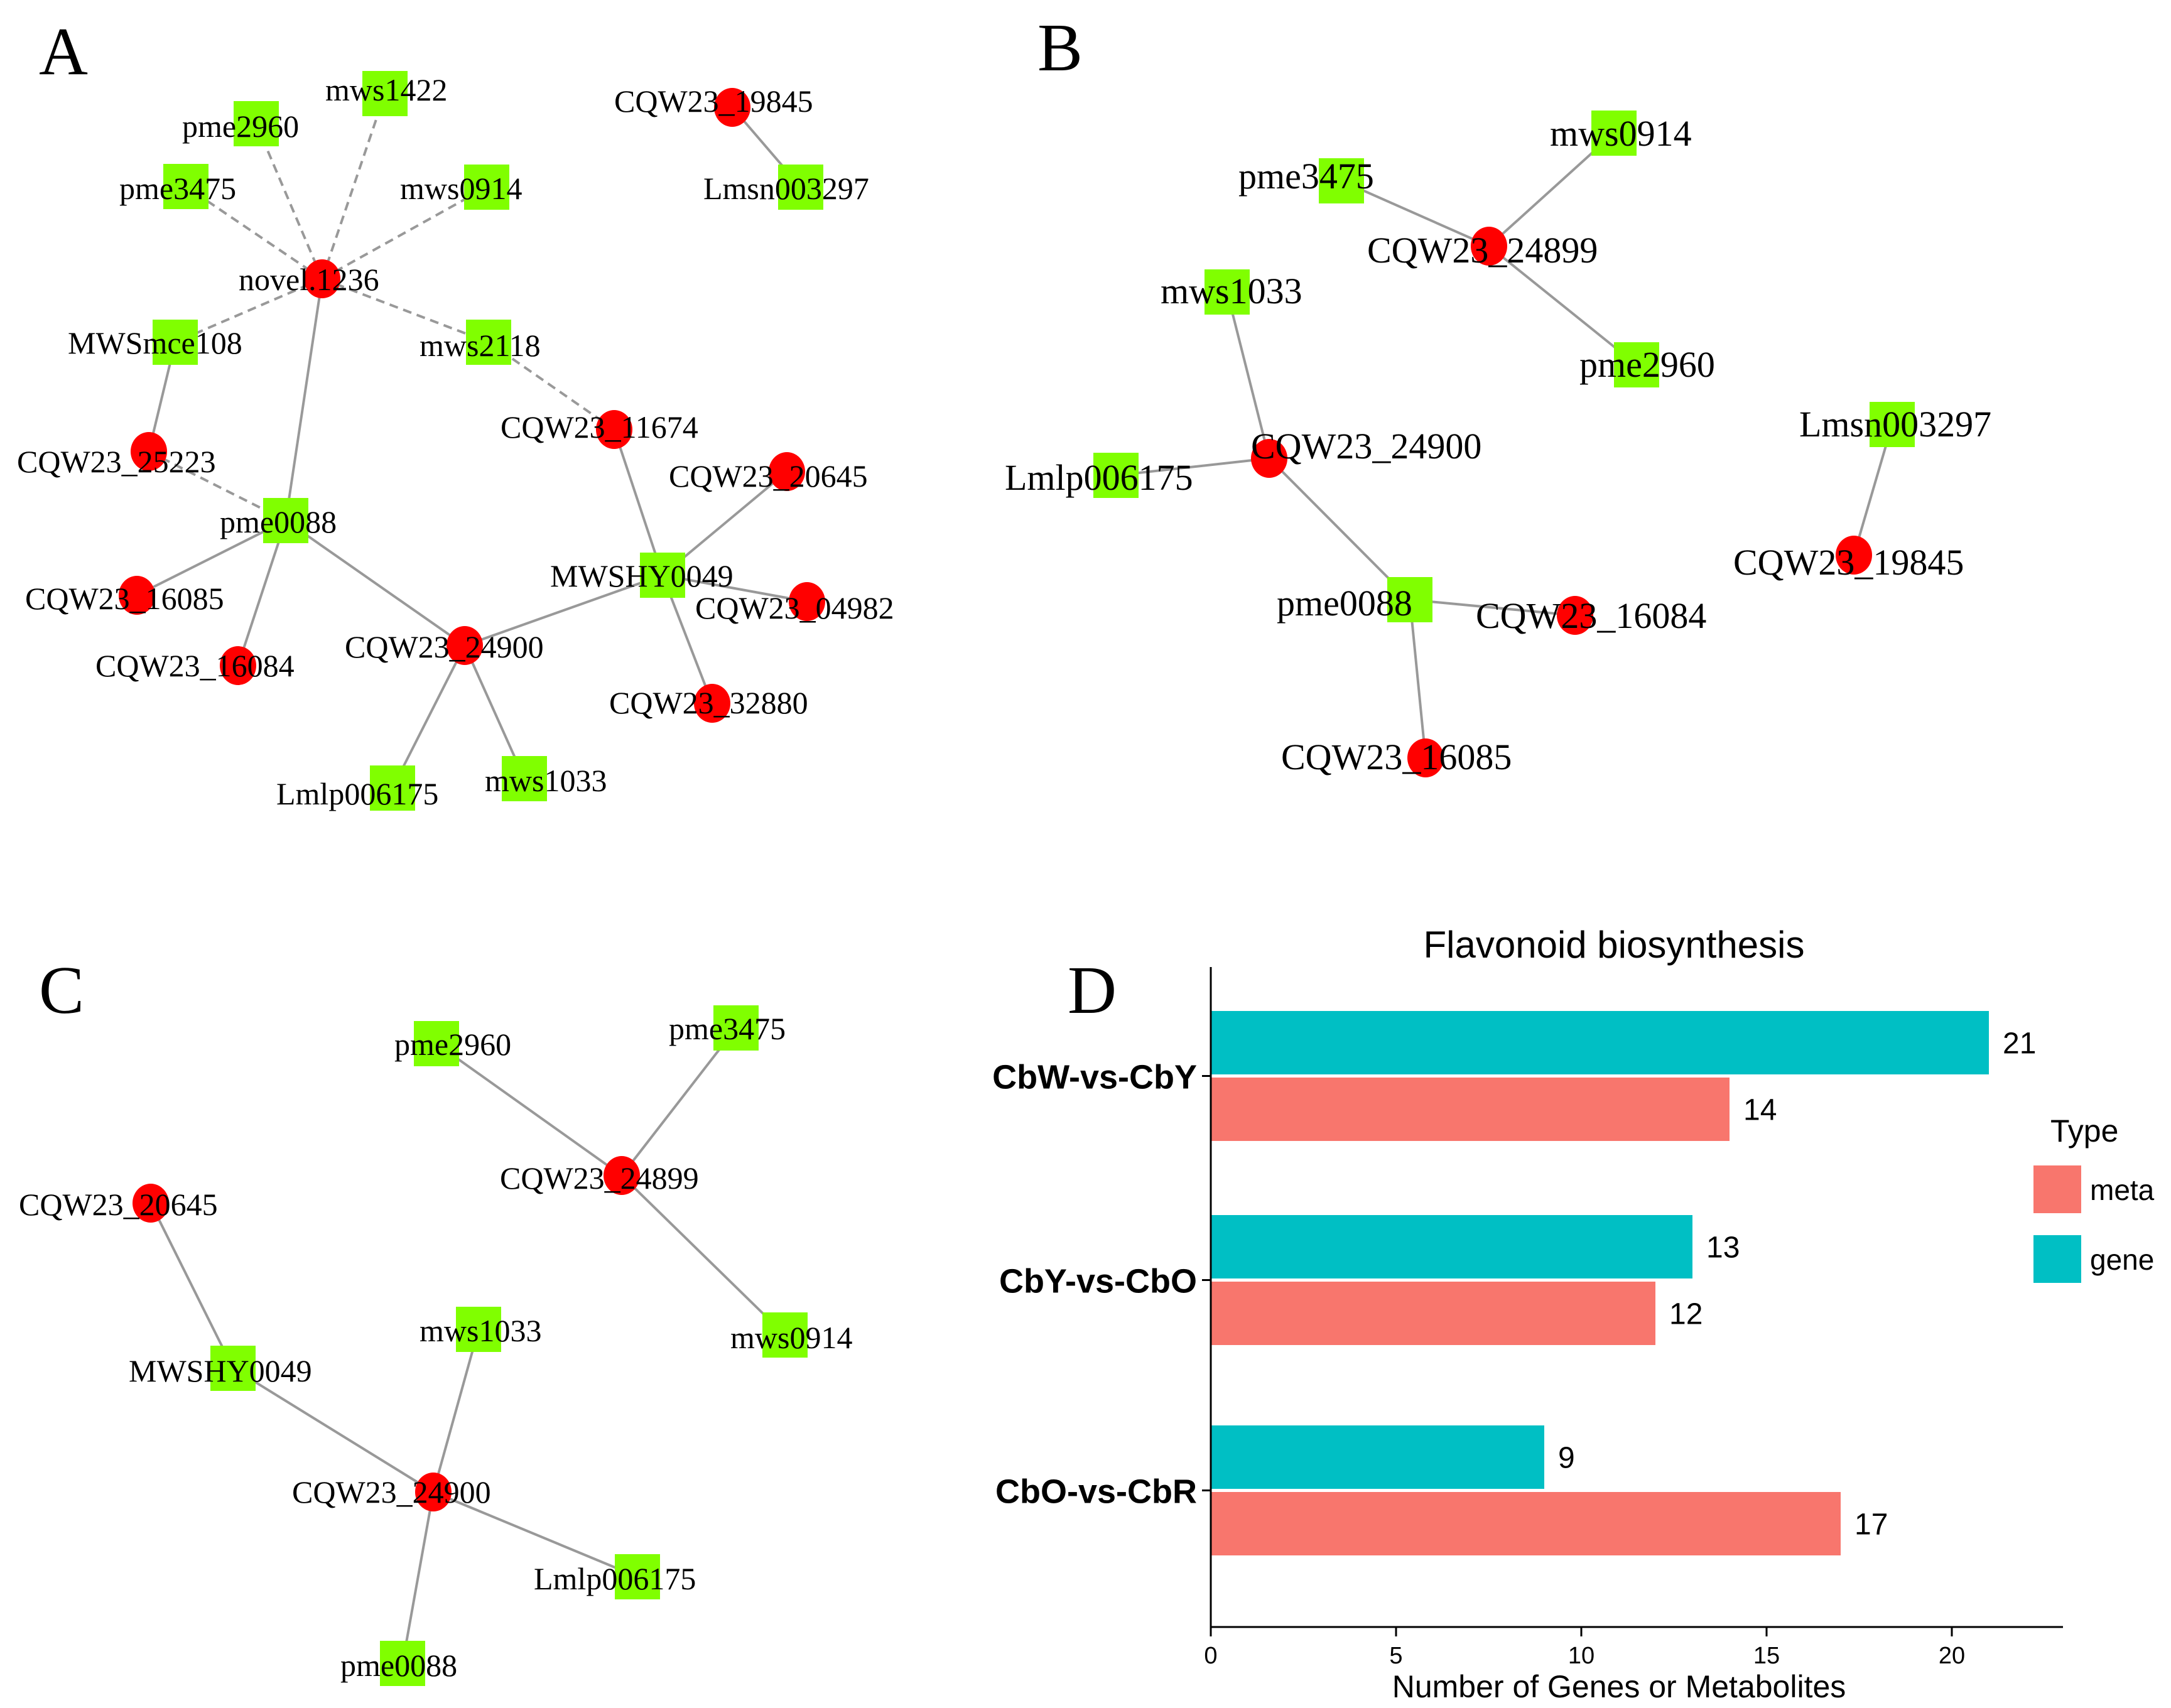  What do you see at coordinates (233, 1368) in the screenshot?
I see `metabolite-node-mwshy0049` at bounding box center [233, 1368].